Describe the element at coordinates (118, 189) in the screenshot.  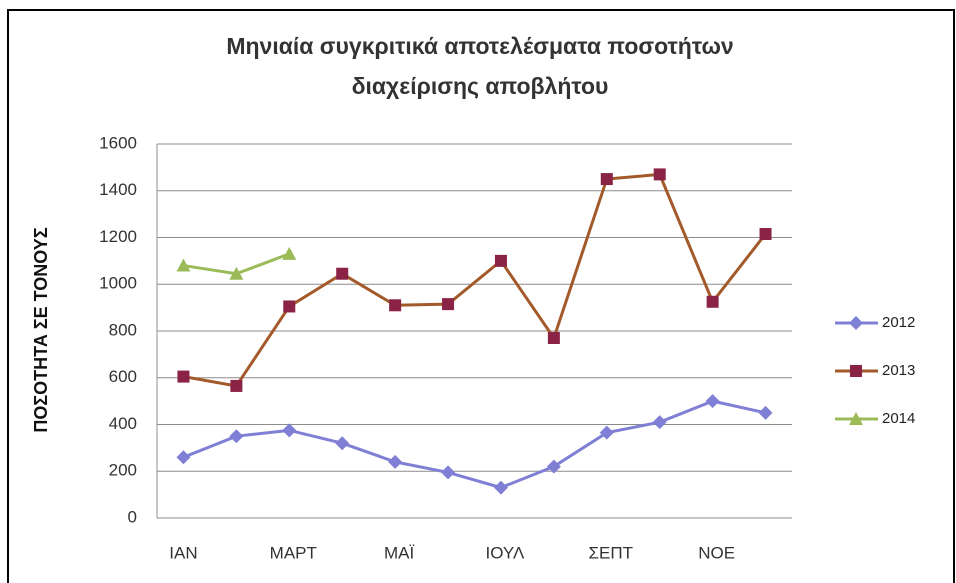
I see `y-tick-label: 1400` at that location.